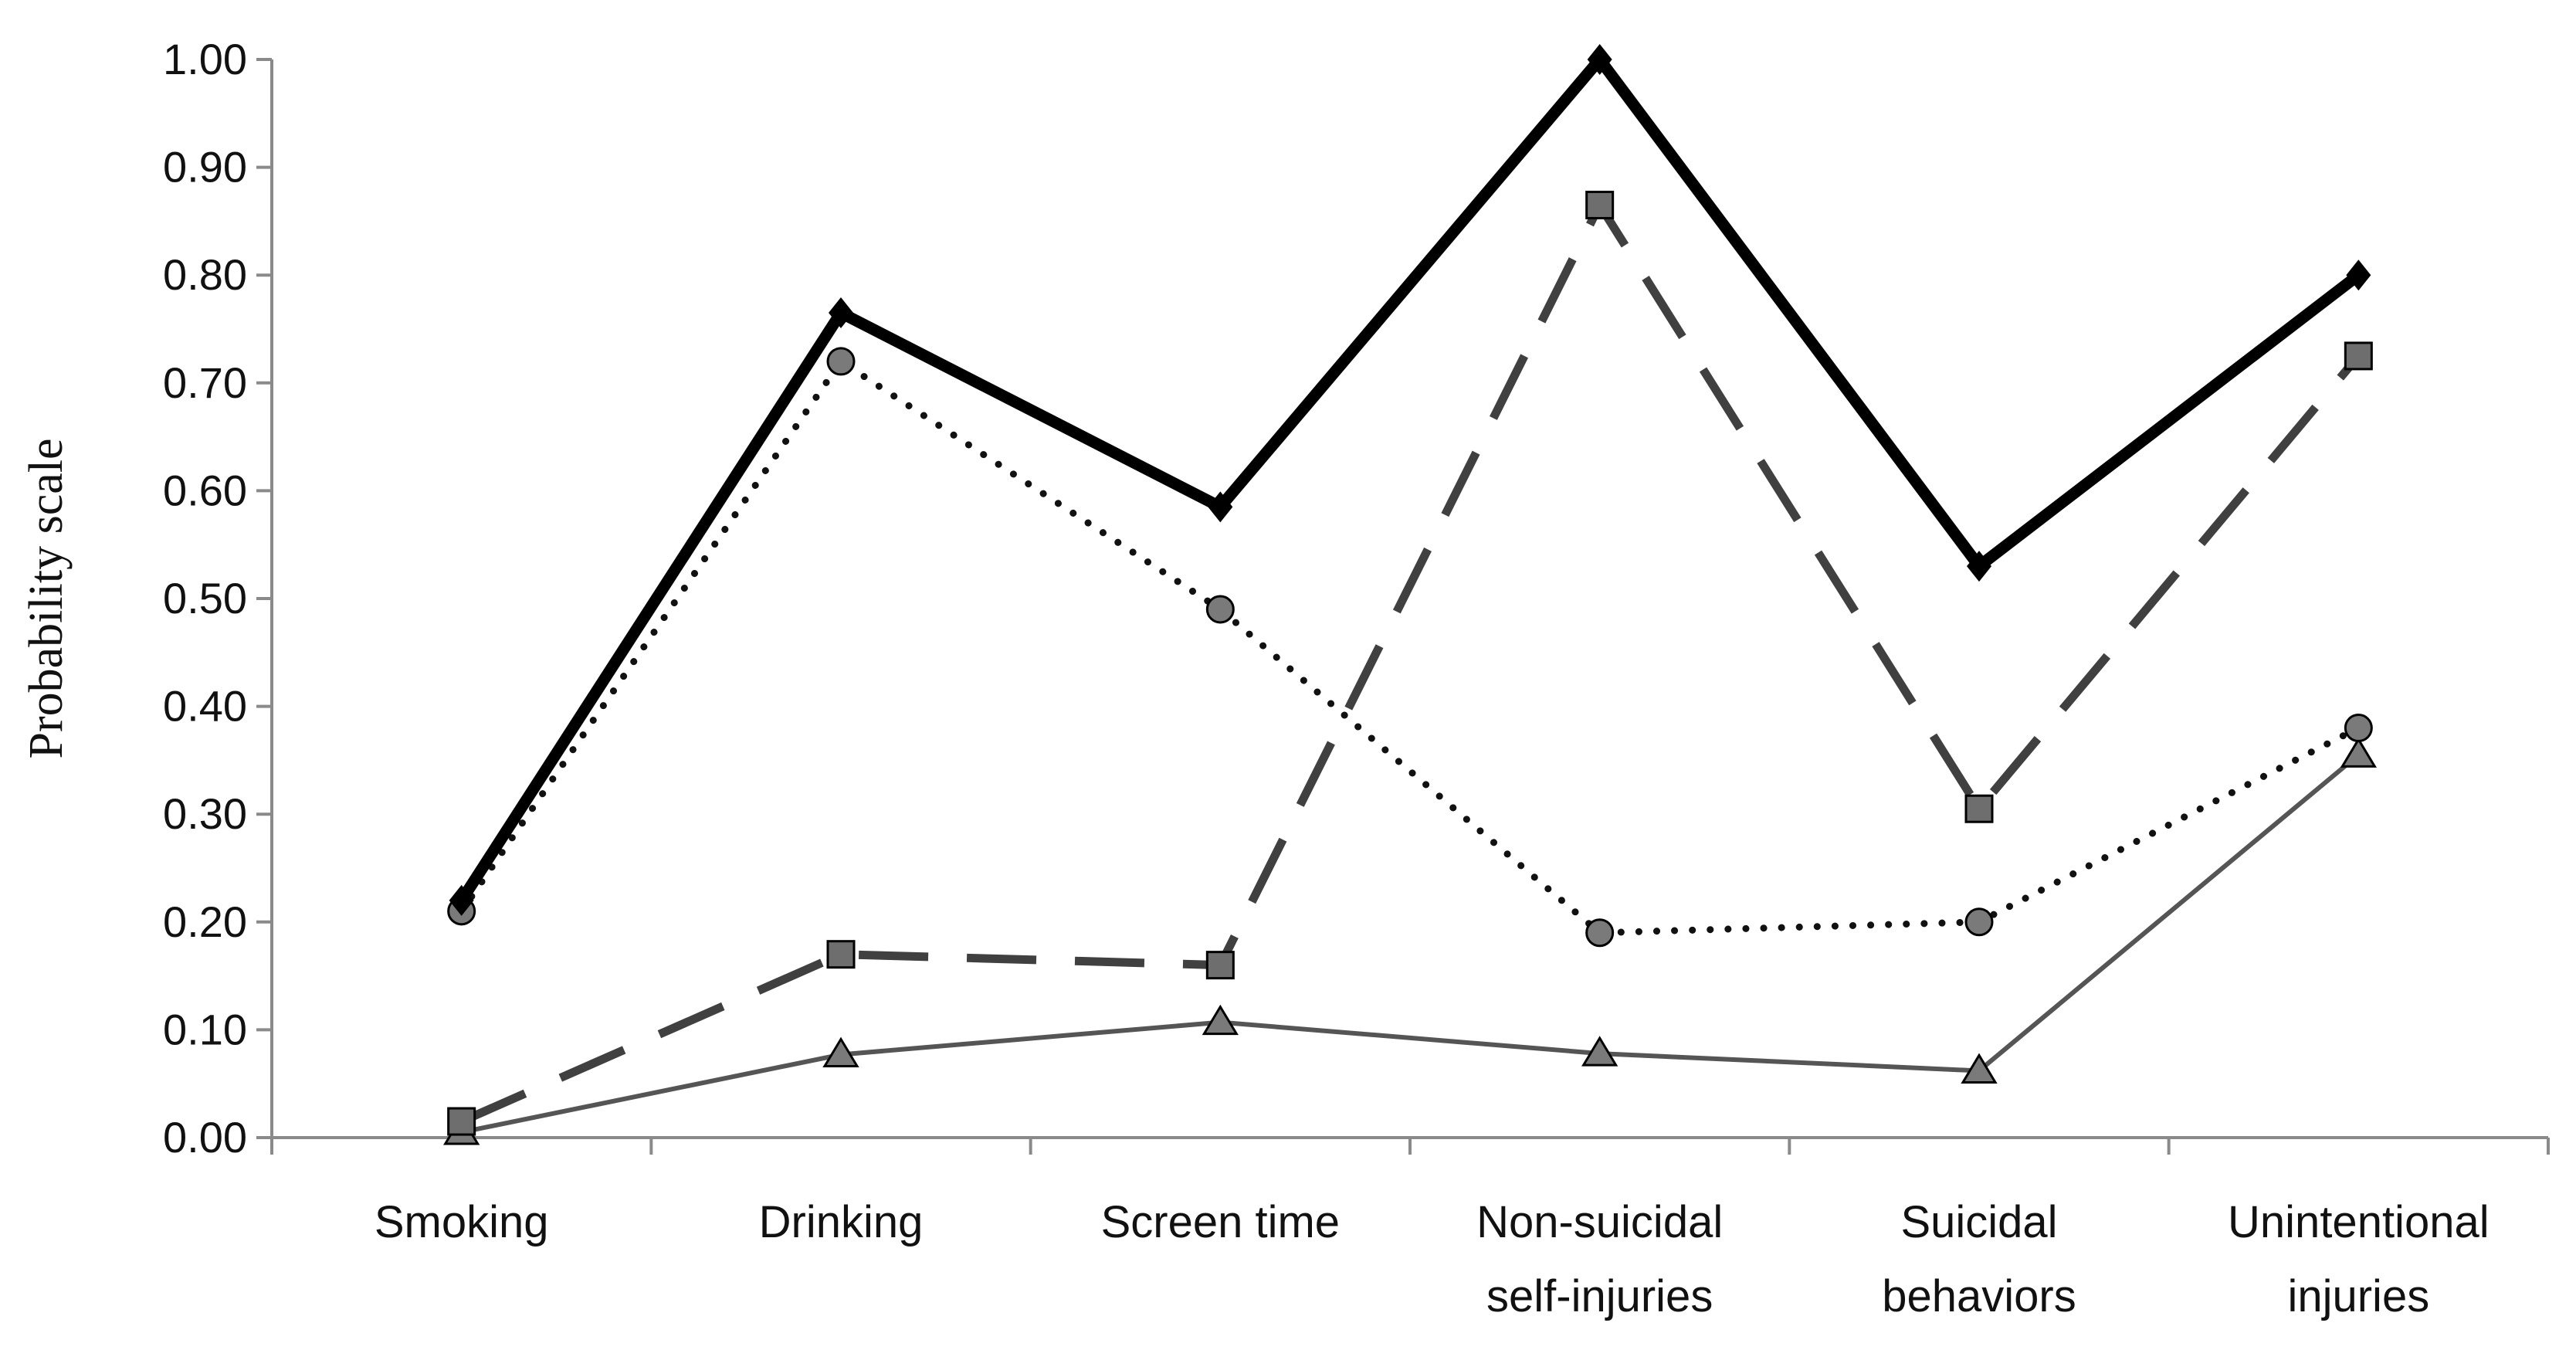 The image size is (2576, 1350). Describe the element at coordinates (205, 1137) in the screenshot. I see `y-tick-label: 0.00` at that location.